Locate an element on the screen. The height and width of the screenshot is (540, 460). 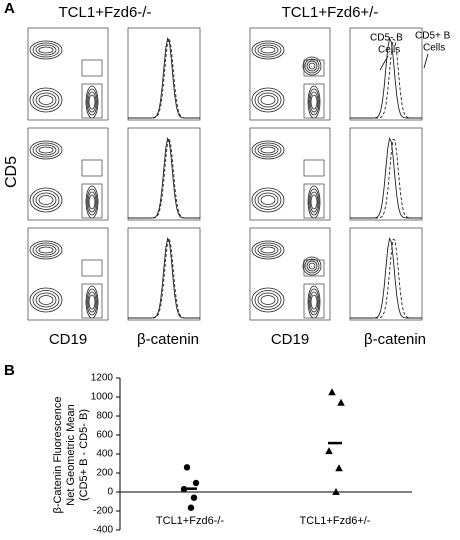
y-tick-label: 400 is located at coordinates (104, 454).